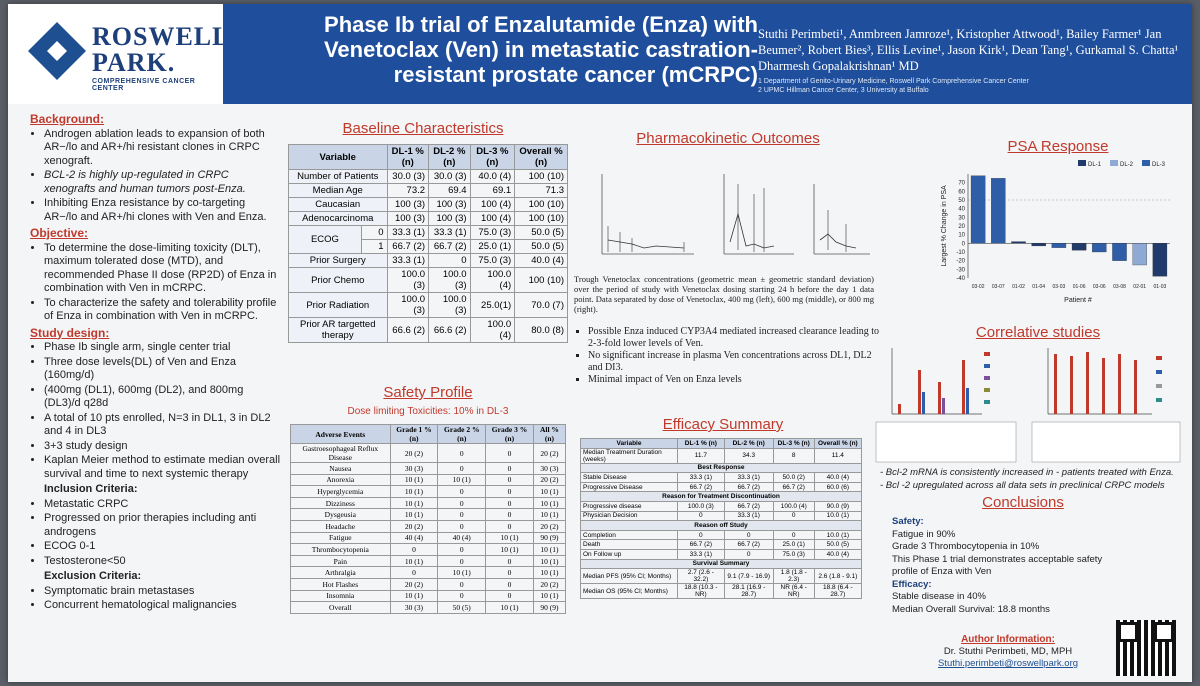  Describe the element at coordinates (338, 260) in the screenshot. I see `row-label: Prior Surgery` at that location.